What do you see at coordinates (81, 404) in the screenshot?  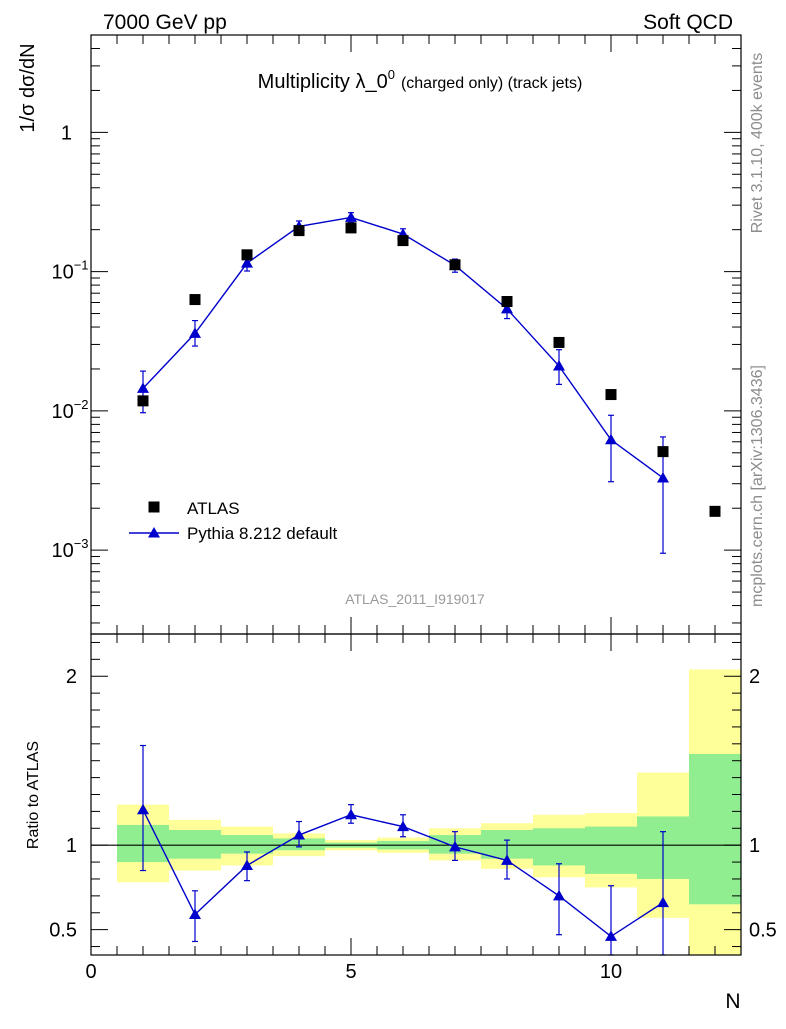 I see `y-tick-exponent: −2` at bounding box center [81, 404].